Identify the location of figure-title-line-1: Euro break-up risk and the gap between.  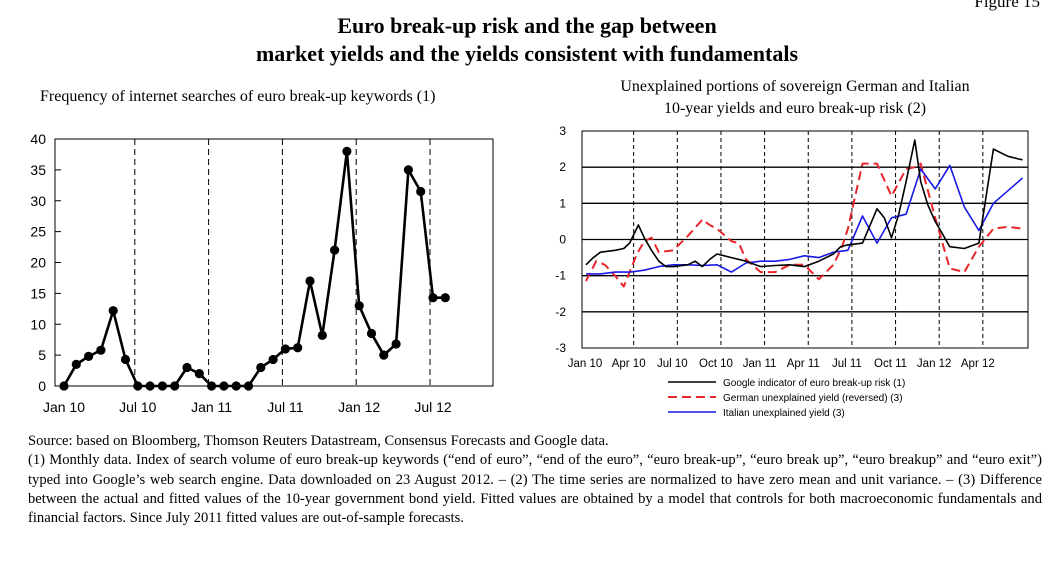
(527, 25).